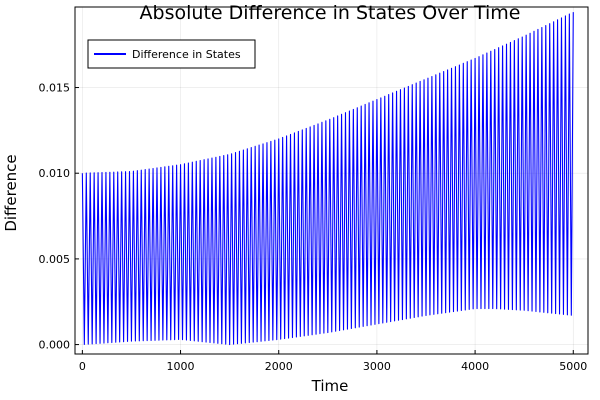  Describe the element at coordinates (330, 386) in the screenshot. I see `x-axis-title: Time` at that location.